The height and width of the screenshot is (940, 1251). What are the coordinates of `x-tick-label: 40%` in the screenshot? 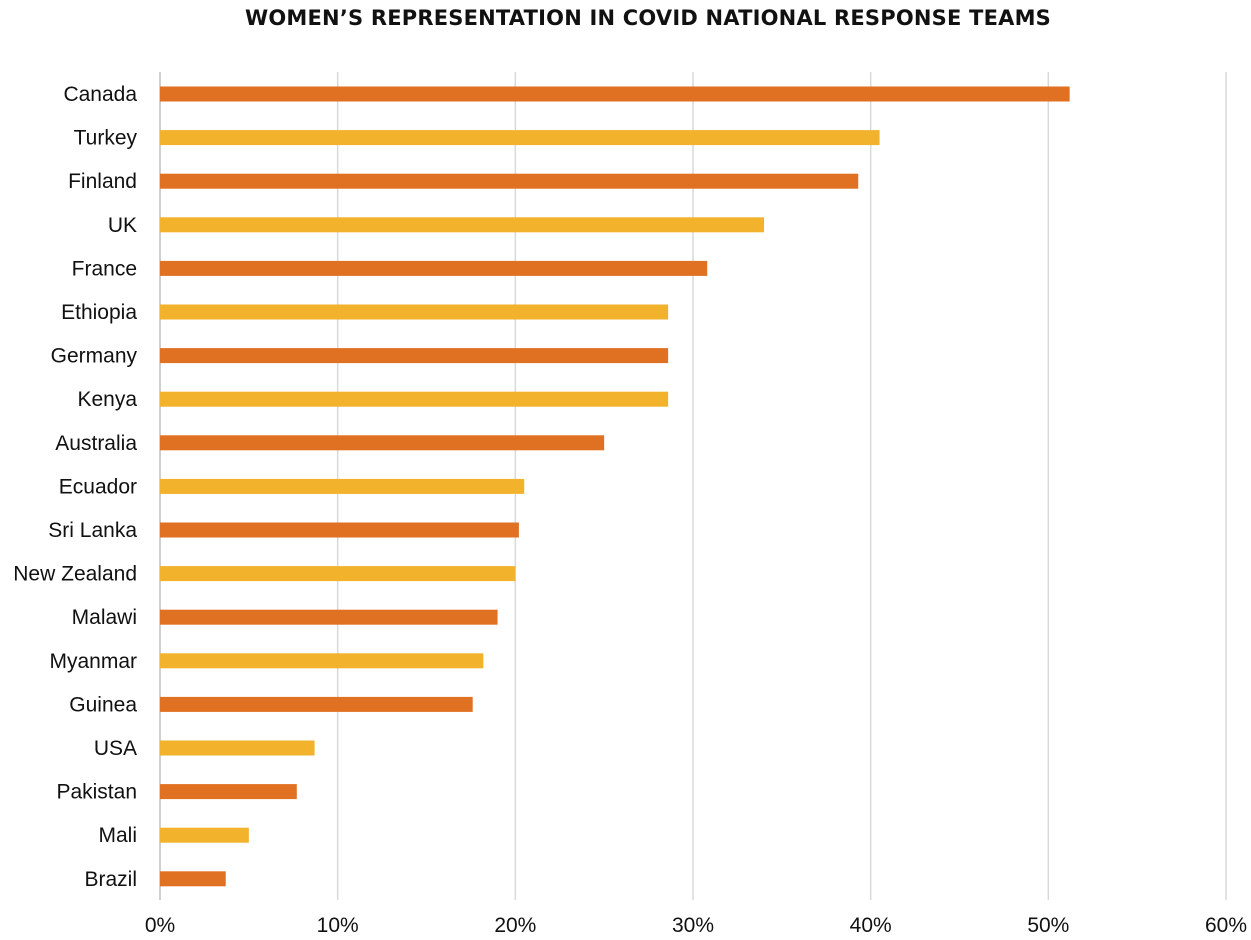 It's located at (871, 925).